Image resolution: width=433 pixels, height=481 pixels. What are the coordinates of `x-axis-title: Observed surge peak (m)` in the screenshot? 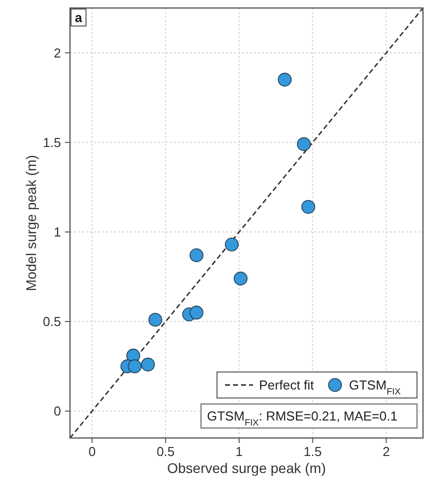 It's located at (246, 468).